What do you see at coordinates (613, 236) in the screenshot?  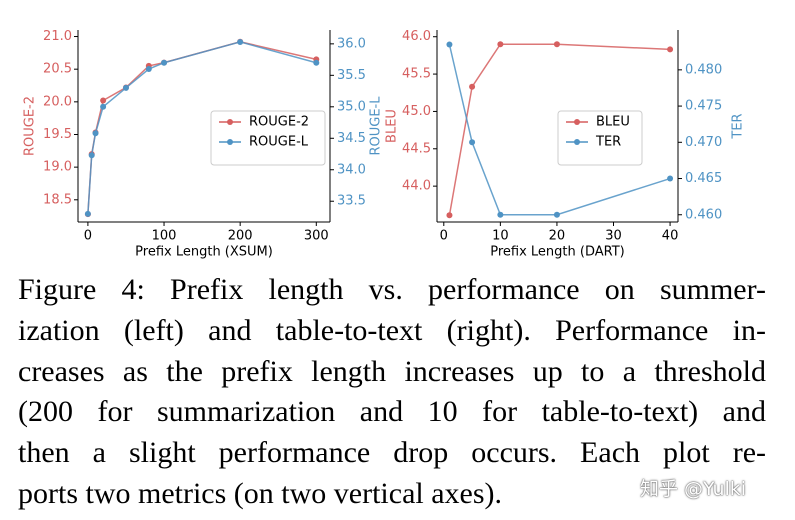 I see `x-tick-label: 30` at bounding box center [613, 236].